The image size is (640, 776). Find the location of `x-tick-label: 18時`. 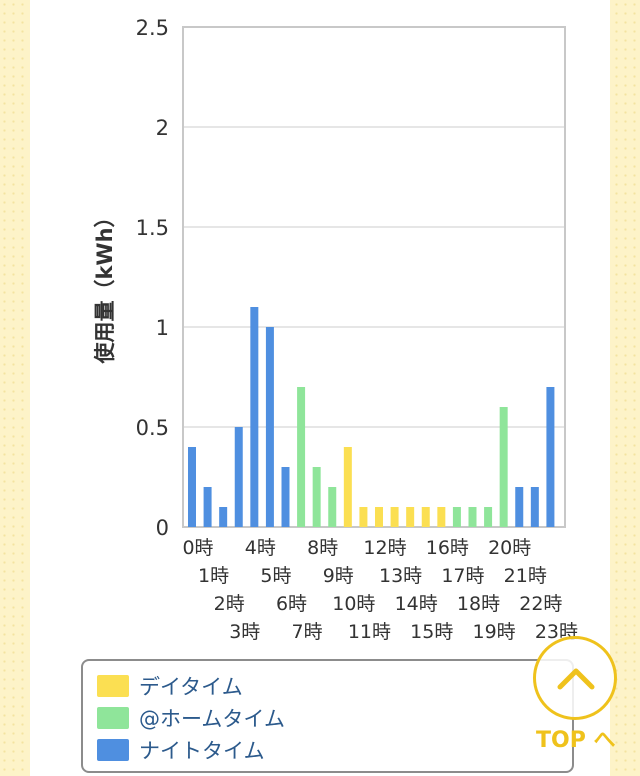

x-tick-label: 18時 is located at coordinates (478, 604).